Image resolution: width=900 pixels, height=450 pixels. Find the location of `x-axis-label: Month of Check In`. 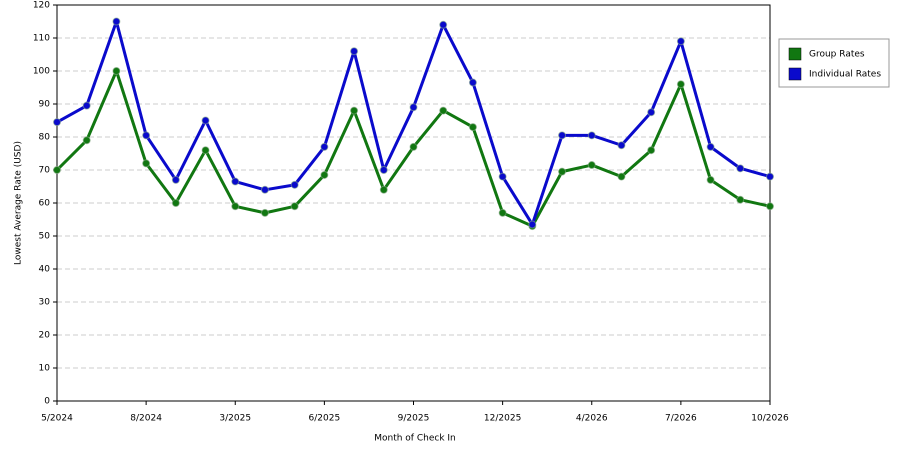

x-axis-label: Month of Check In is located at coordinates (415, 439).